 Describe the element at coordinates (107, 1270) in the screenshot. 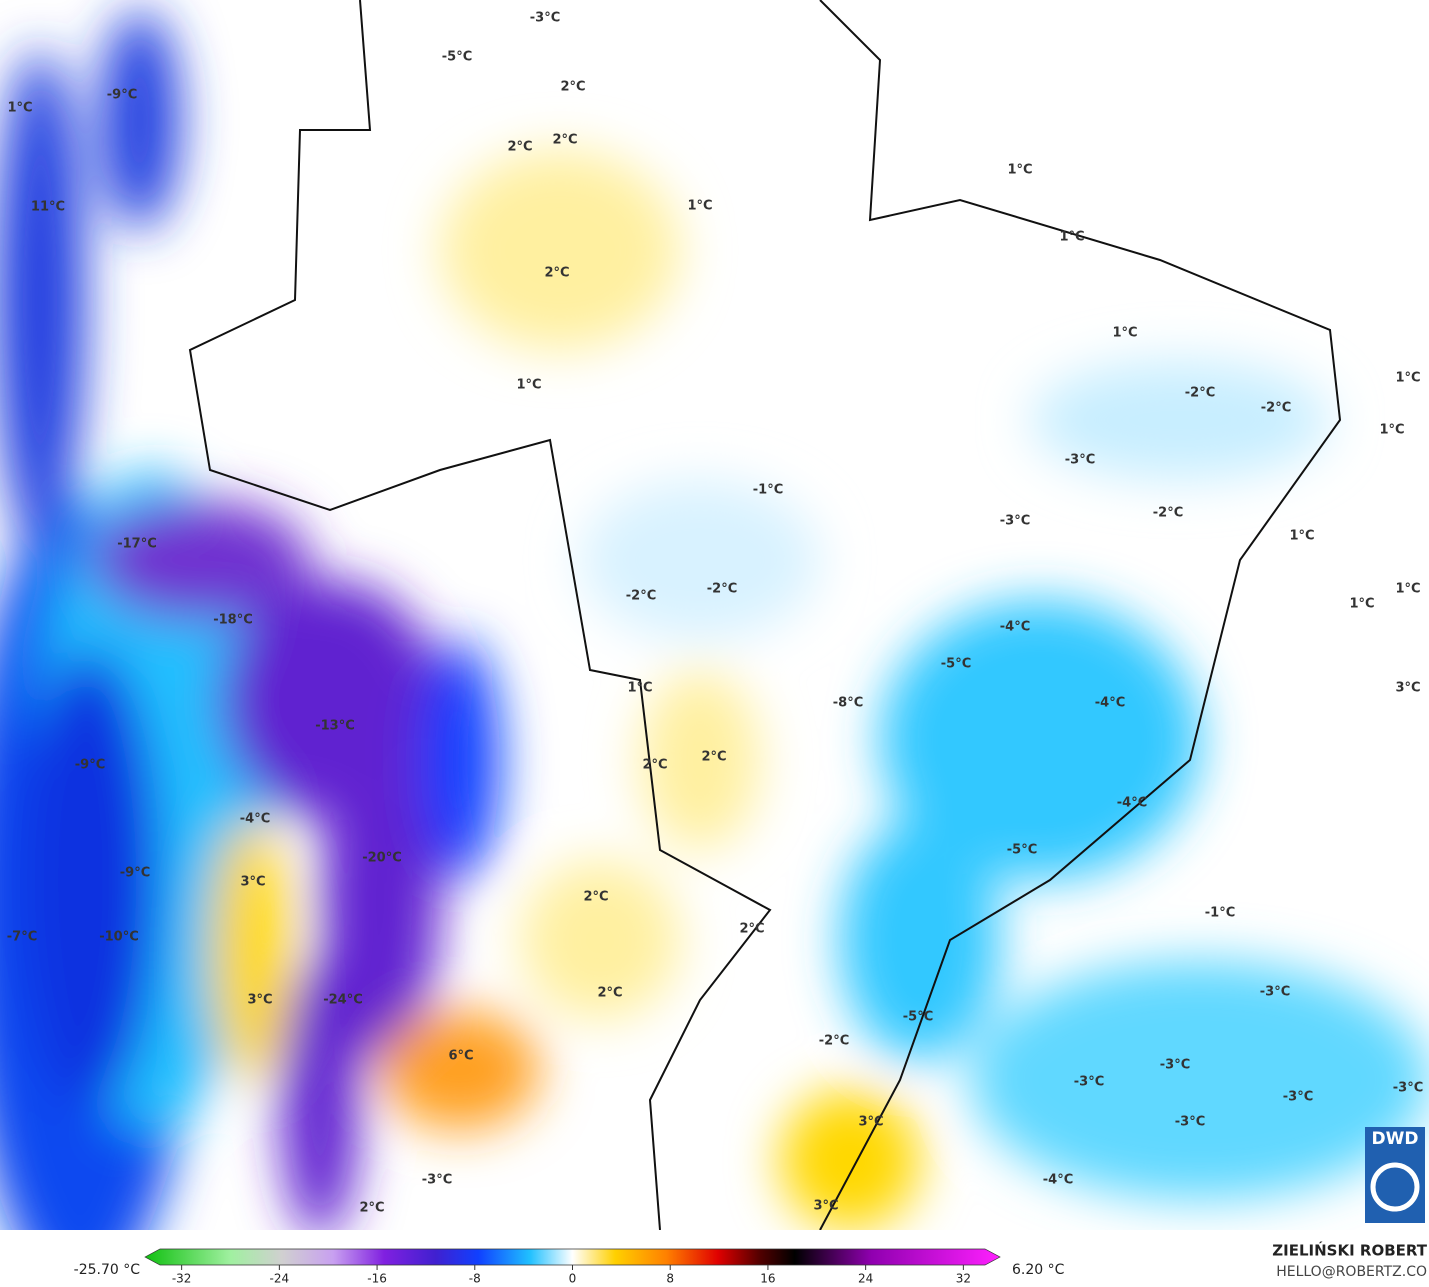

I see `min-label: -25.70 °C` at that location.